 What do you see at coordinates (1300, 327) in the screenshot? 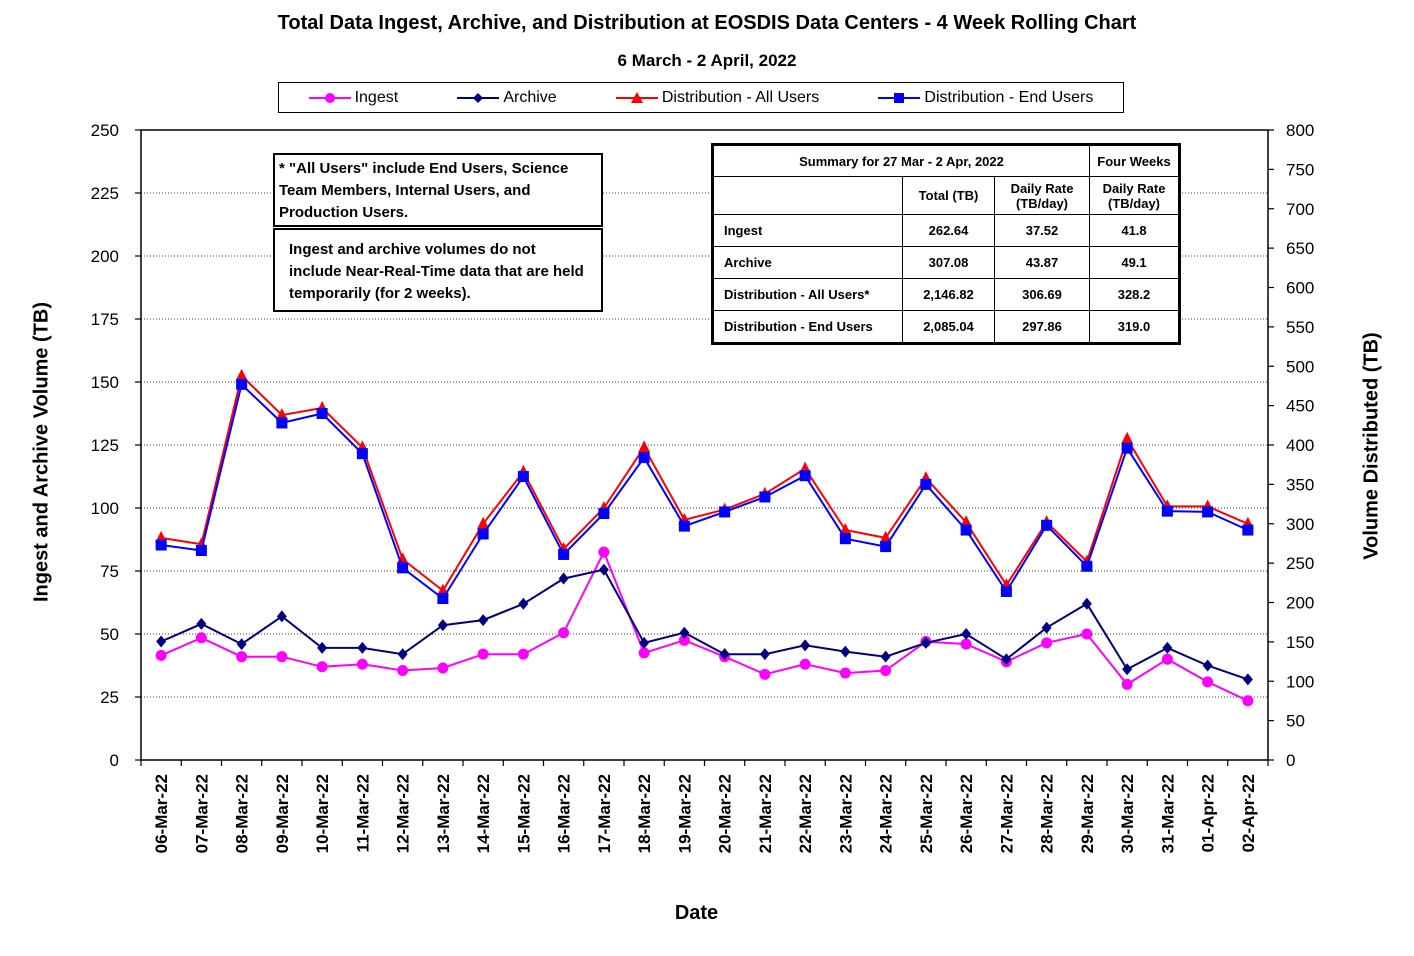
I see `y-right-tick-label: 550` at bounding box center [1300, 327].